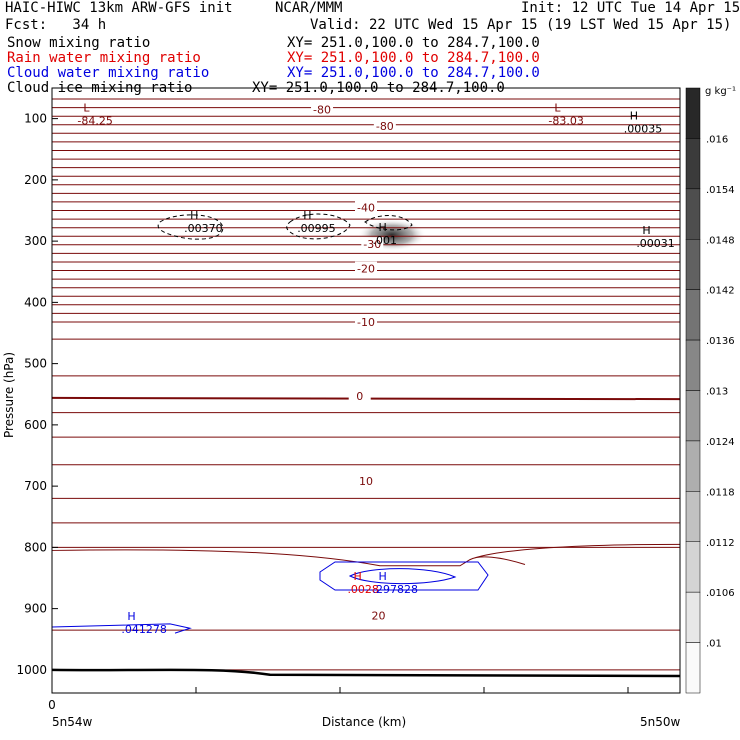  What do you see at coordinates (720, 240) in the screenshot?
I see `colorbar-label: .0148` at bounding box center [720, 240].